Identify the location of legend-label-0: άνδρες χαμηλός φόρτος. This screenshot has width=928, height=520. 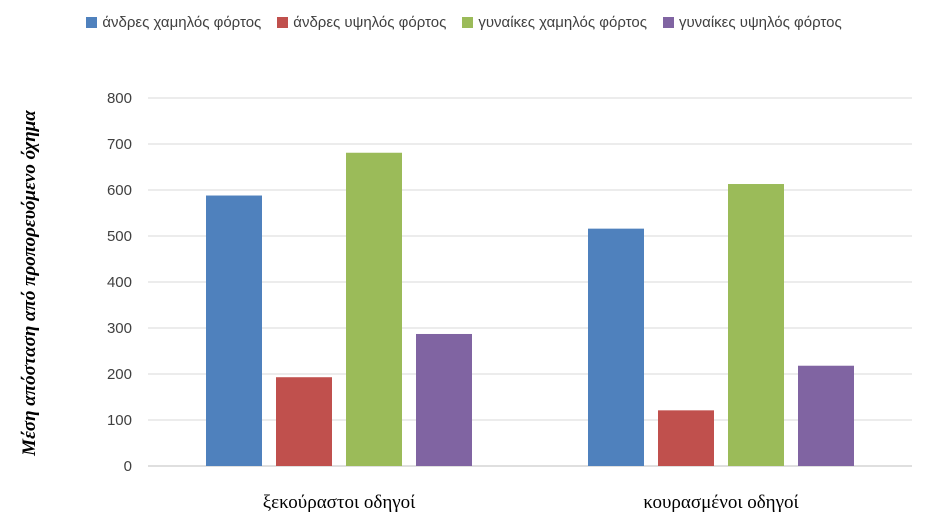
(182, 22).